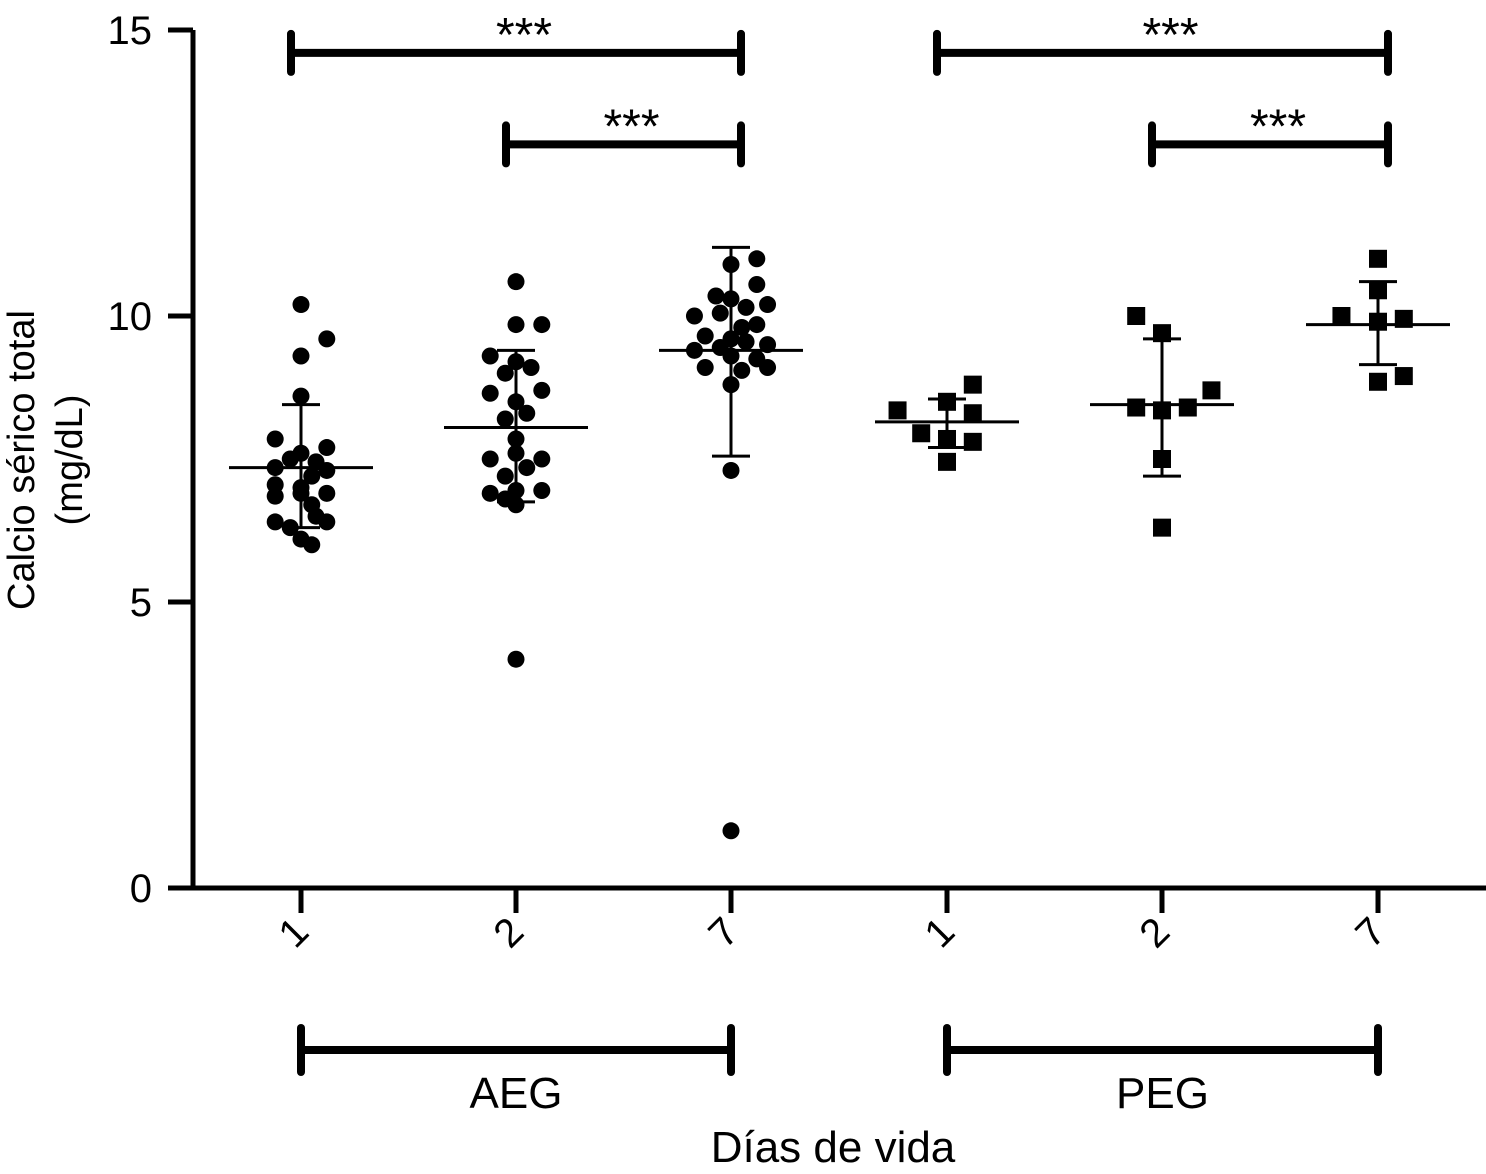 The height and width of the screenshot is (1174, 1486). I want to click on y-tick-label: 0, so click(141, 889).